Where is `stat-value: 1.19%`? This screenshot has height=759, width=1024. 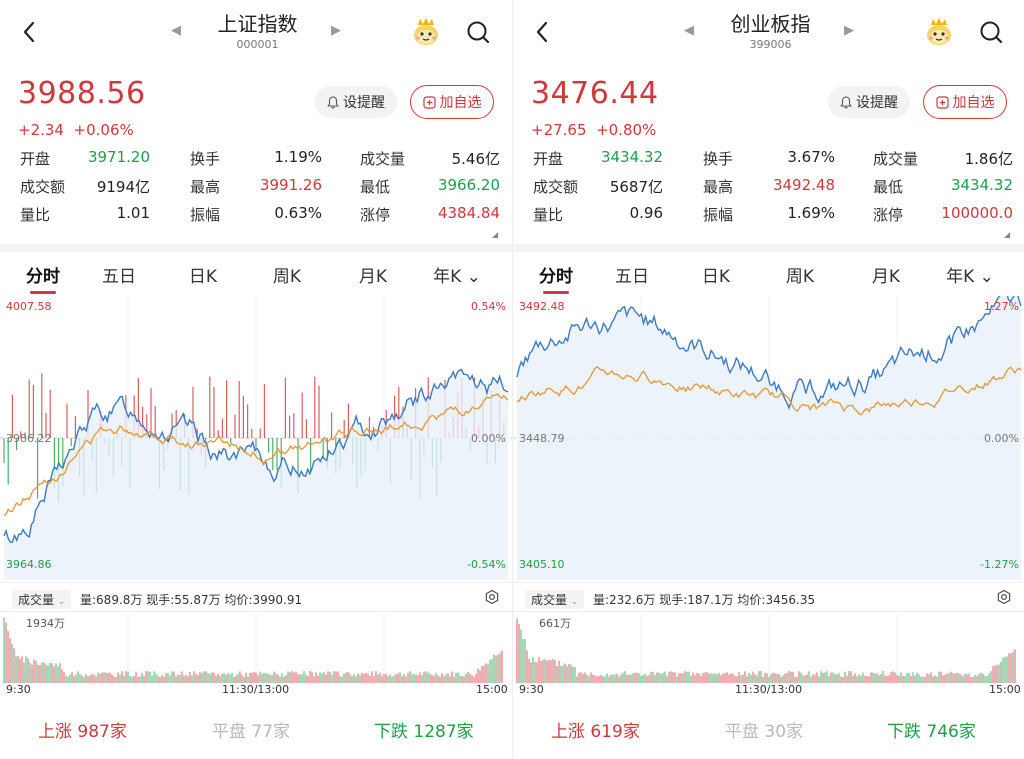 stat-value: 1.19% is located at coordinates (298, 157).